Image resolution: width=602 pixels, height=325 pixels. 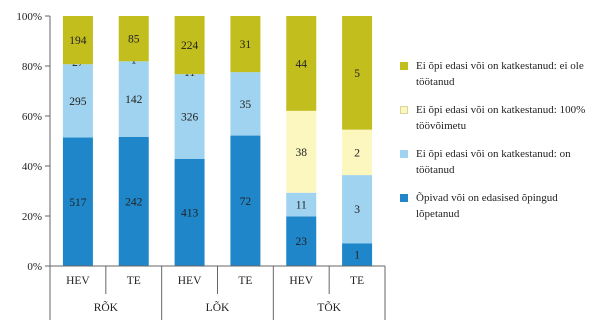 I want to click on data-label: 23, so click(x=302, y=242).